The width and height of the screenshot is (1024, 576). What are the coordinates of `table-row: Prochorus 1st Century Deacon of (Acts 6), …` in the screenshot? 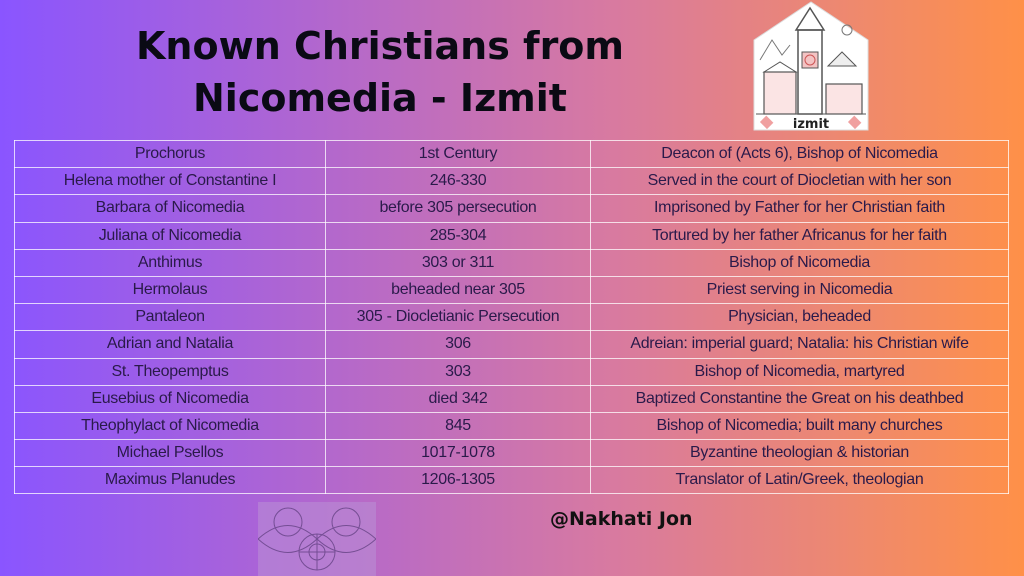 It's located at (511, 154).